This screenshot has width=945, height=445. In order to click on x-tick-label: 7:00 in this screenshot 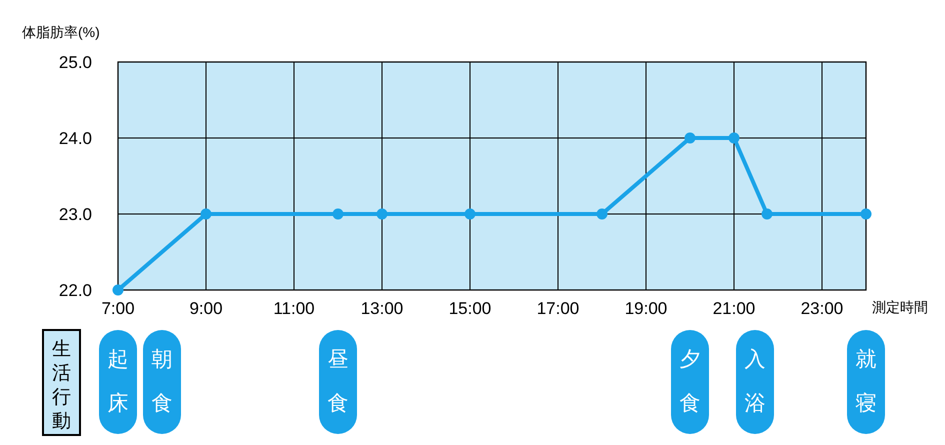, I will do `click(118, 308)`.